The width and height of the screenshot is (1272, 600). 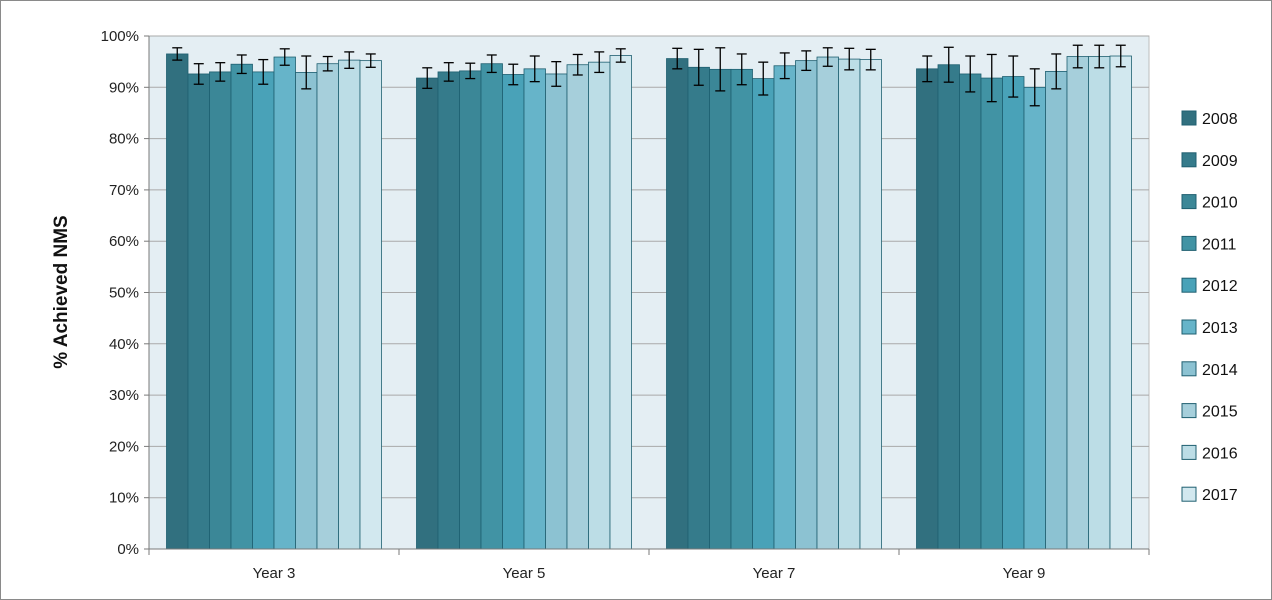 I want to click on error-bars, so click(x=649, y=75).